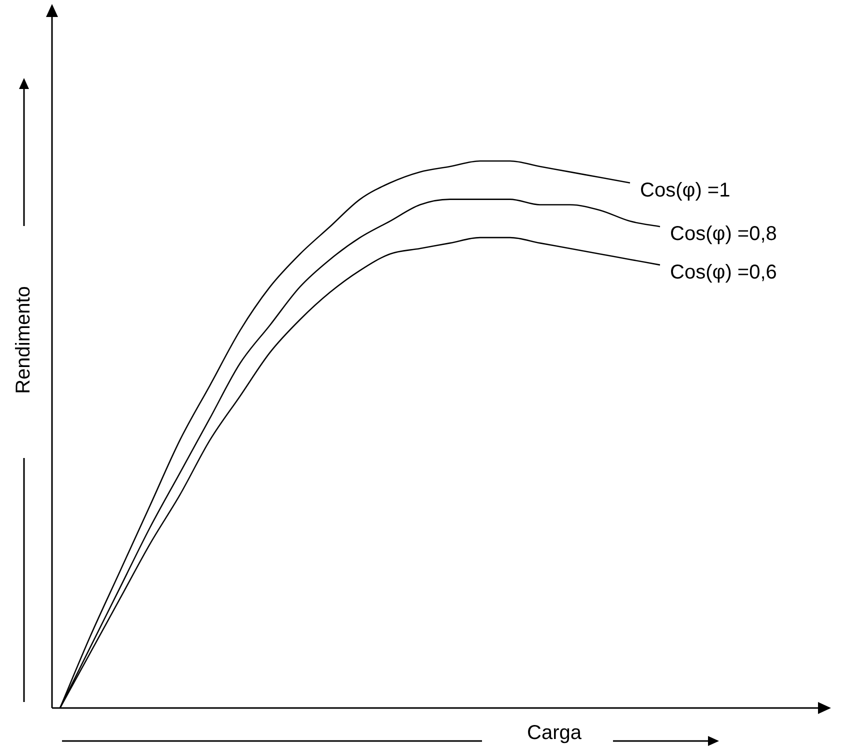 The image size is (849, 747). Describe the element at coordinates (723, 272) in the screenshot. I see `series-label: Cos(φ) =0,6` at that location.